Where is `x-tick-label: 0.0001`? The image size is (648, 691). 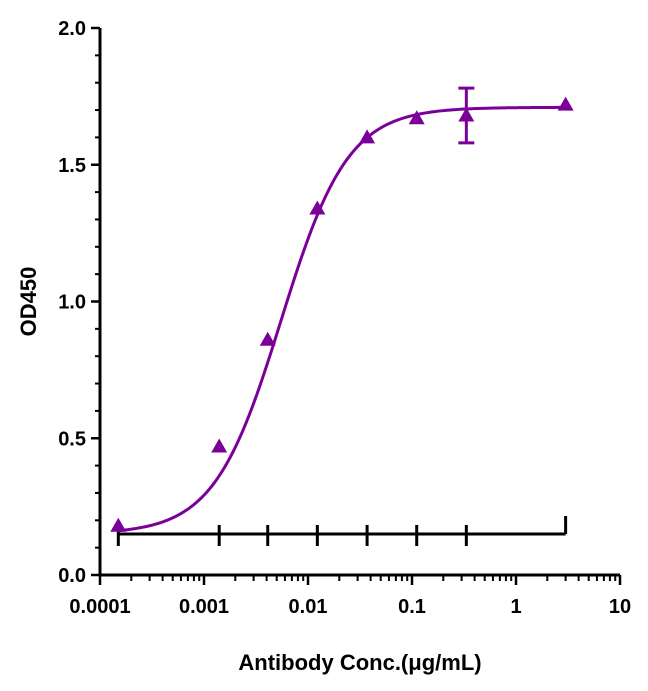
x-tick-label: 0.0001 is located at coordinates (99, 607).